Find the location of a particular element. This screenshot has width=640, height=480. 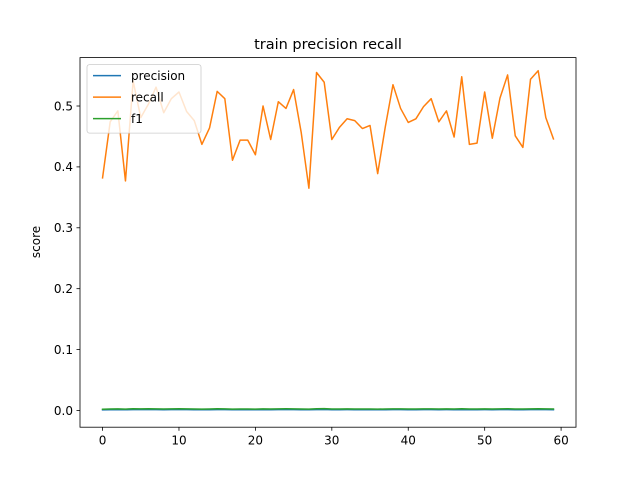

legend: precision recall f1 is located at coordinates (144, 99).